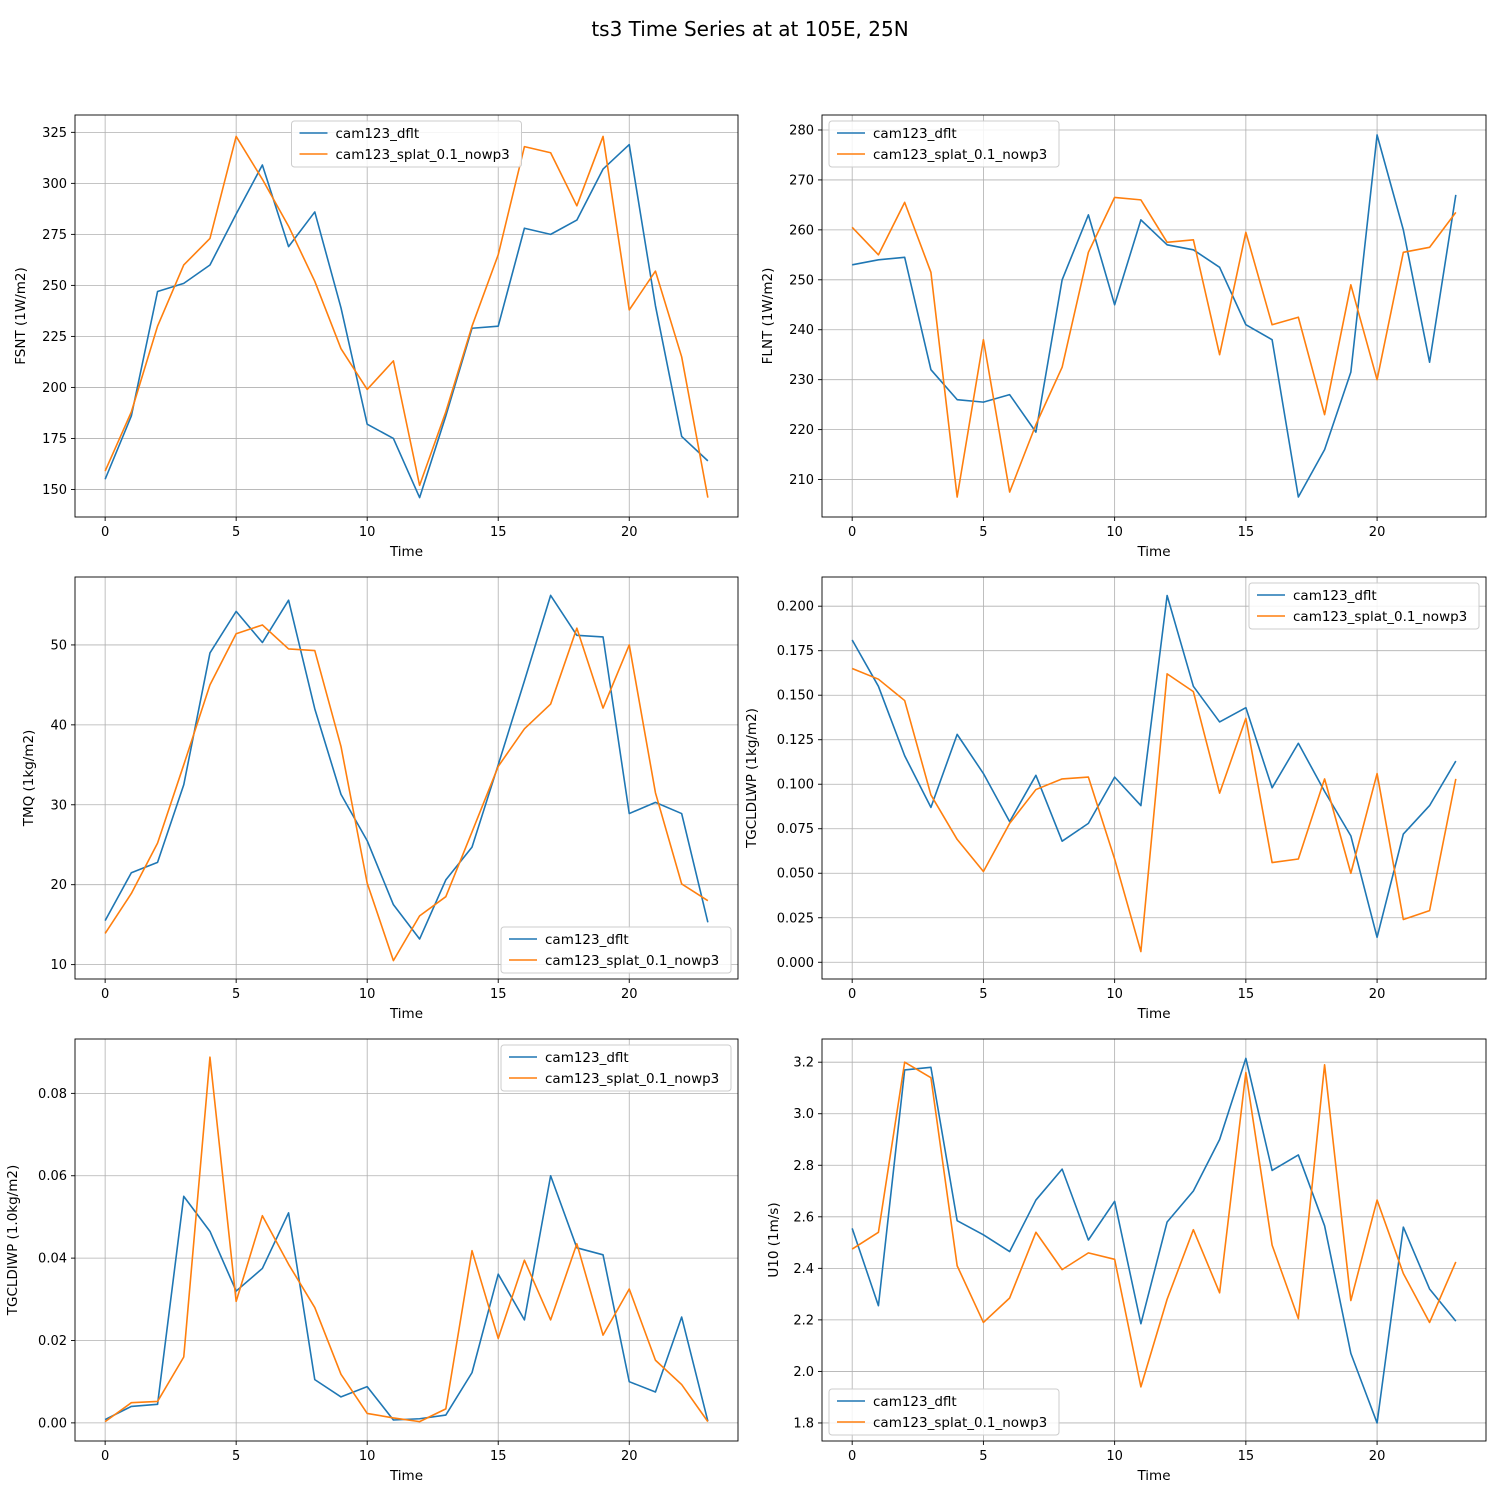 The width and height of the screenshot is (1500, 1500). I want to click on y-tick-label: 2.4, so click(803, 1269).